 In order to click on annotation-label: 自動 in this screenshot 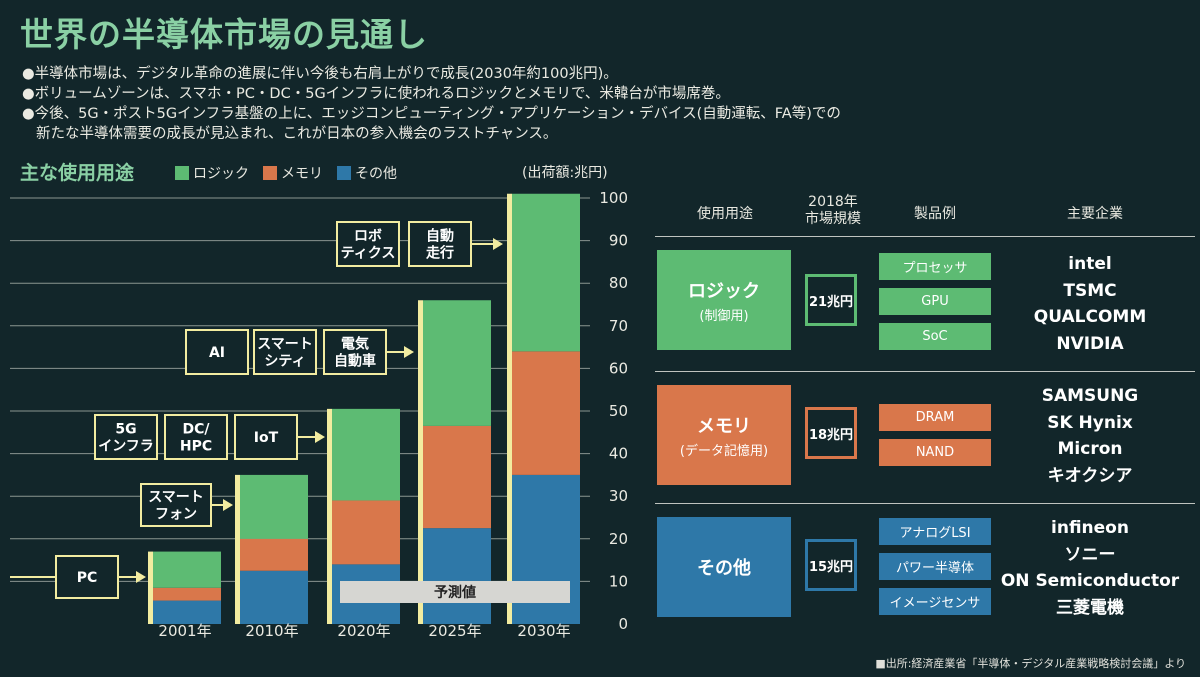, I will do `click(440, 236)`.